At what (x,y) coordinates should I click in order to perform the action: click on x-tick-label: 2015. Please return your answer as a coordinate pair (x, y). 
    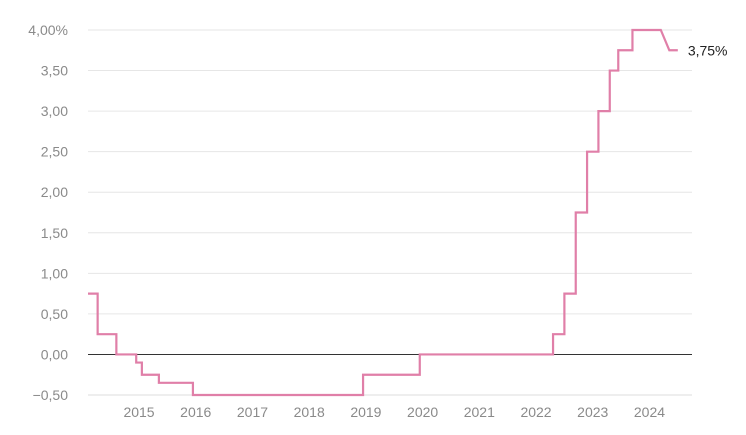
    Looking at the image, I should click on (138, 412).